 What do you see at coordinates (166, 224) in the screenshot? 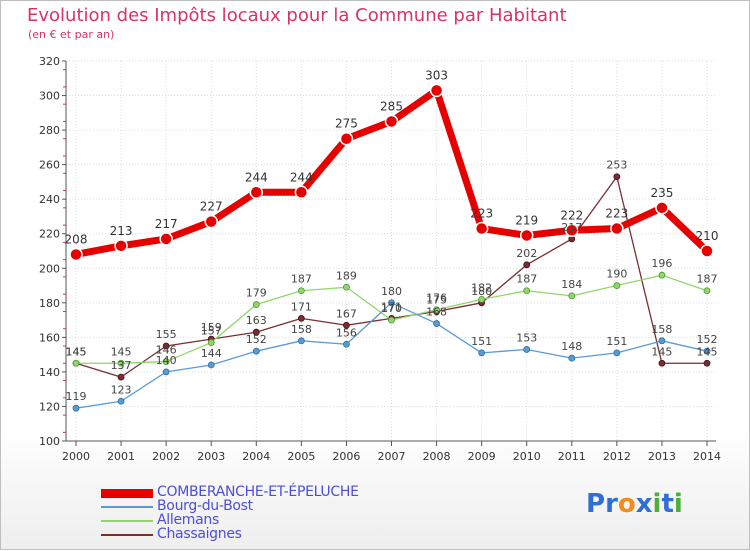
I see `data-label: 217` at bounding box center [166, 224].